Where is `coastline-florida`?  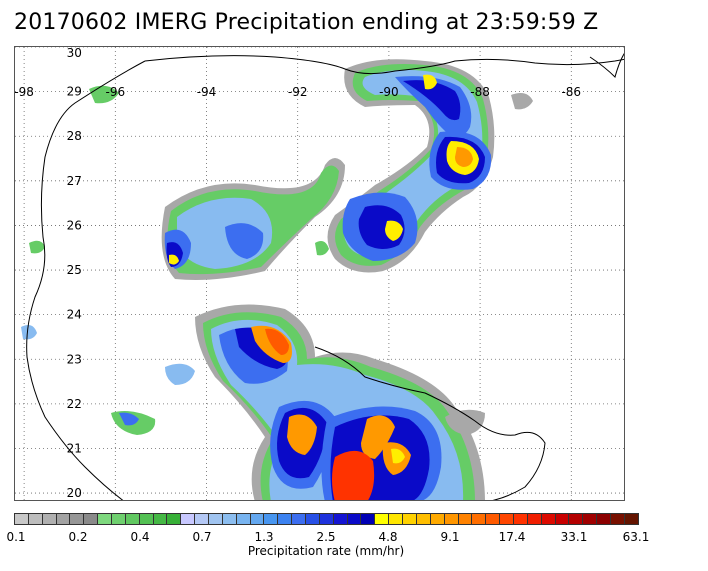 coastline-florida is located at coordinates (606, 65).